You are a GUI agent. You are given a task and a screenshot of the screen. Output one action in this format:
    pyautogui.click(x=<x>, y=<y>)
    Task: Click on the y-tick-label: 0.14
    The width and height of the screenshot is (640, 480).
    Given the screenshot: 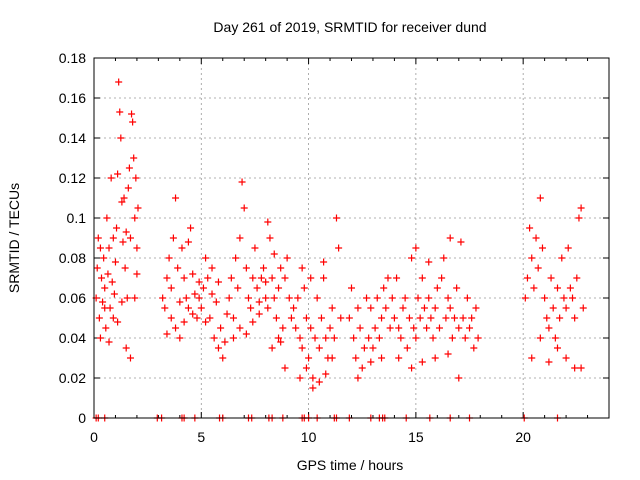 What is the action you would take?
    pyautogui.click(x=72, y=138)
    